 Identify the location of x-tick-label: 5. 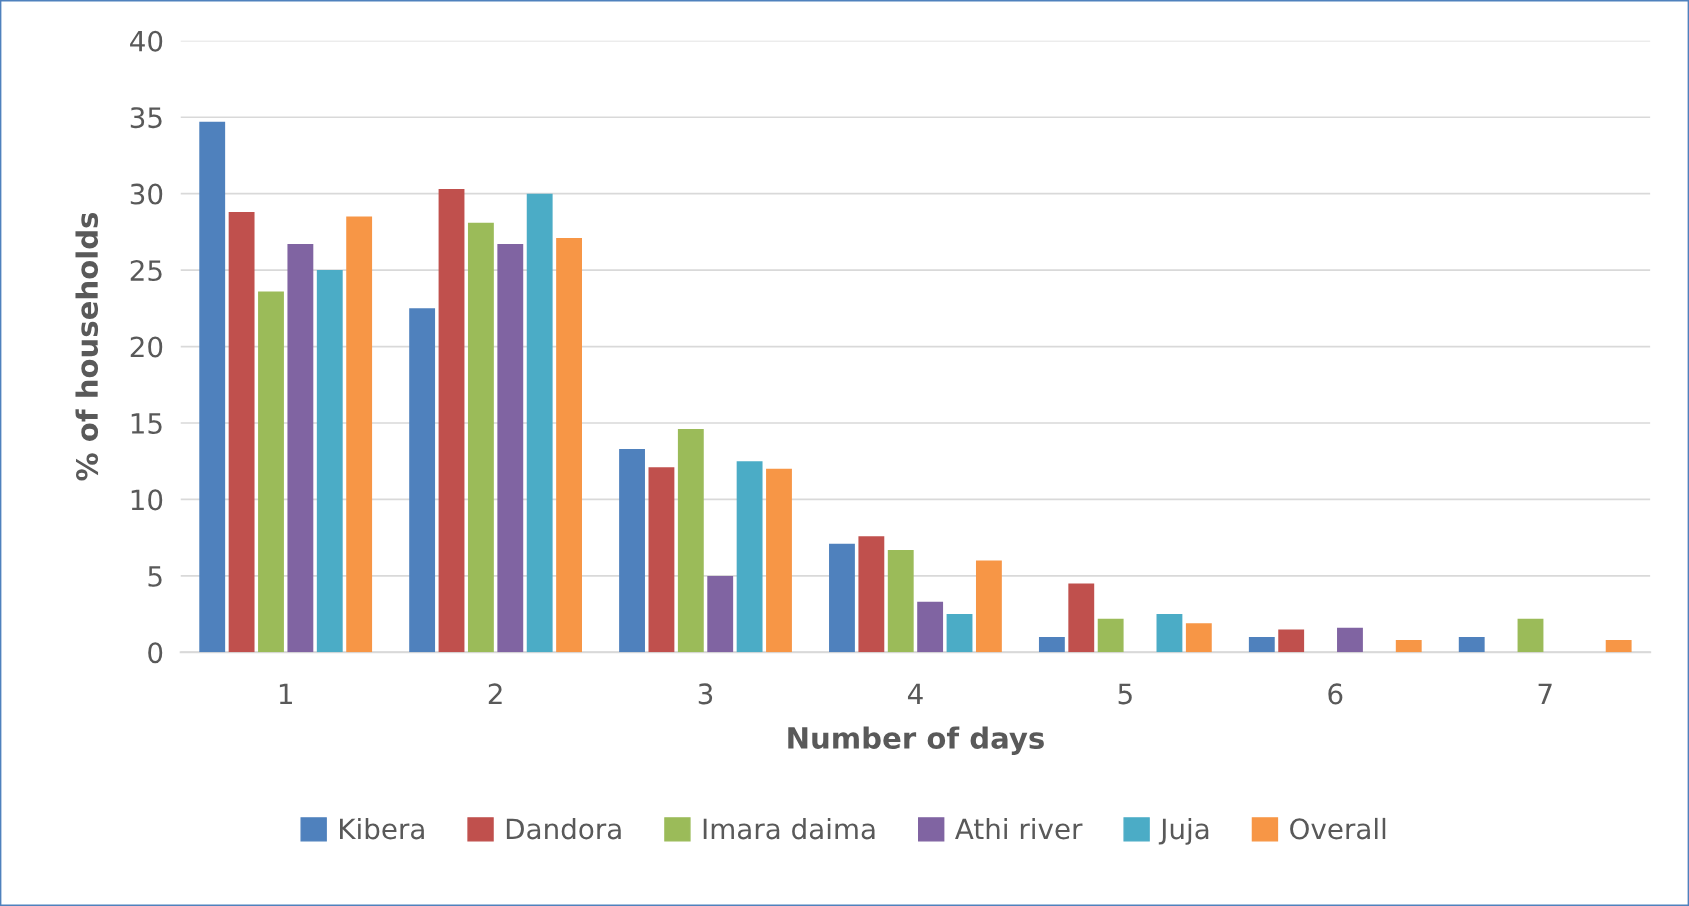
(1125, 694).